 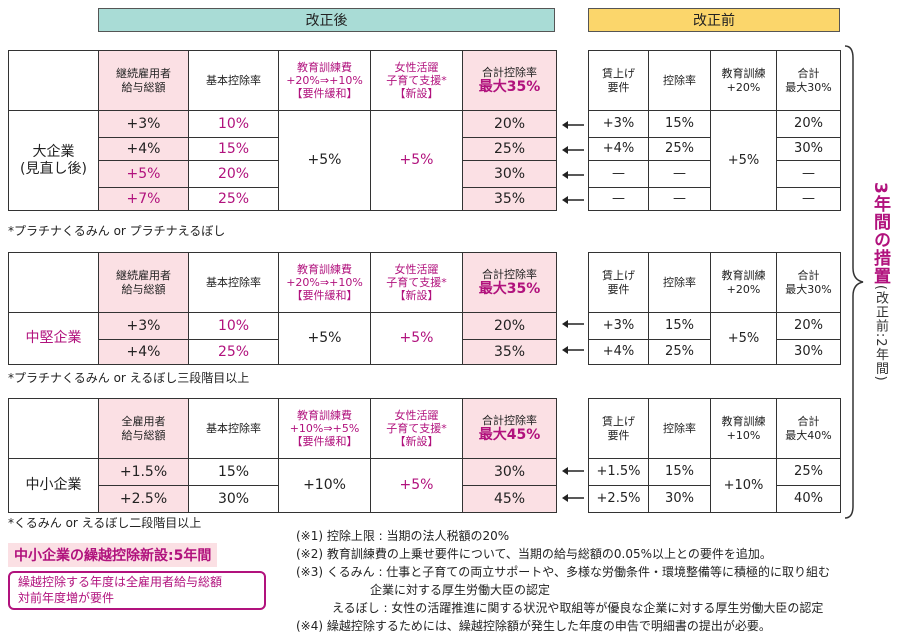 I want to click on base-cell: 30%, so click(x=233, y=499).